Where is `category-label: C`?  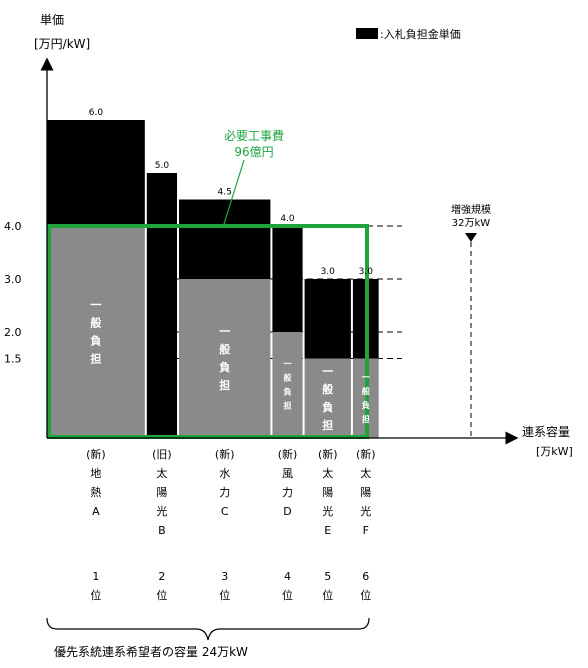
category-label: C is located at coordinates (225, 511).